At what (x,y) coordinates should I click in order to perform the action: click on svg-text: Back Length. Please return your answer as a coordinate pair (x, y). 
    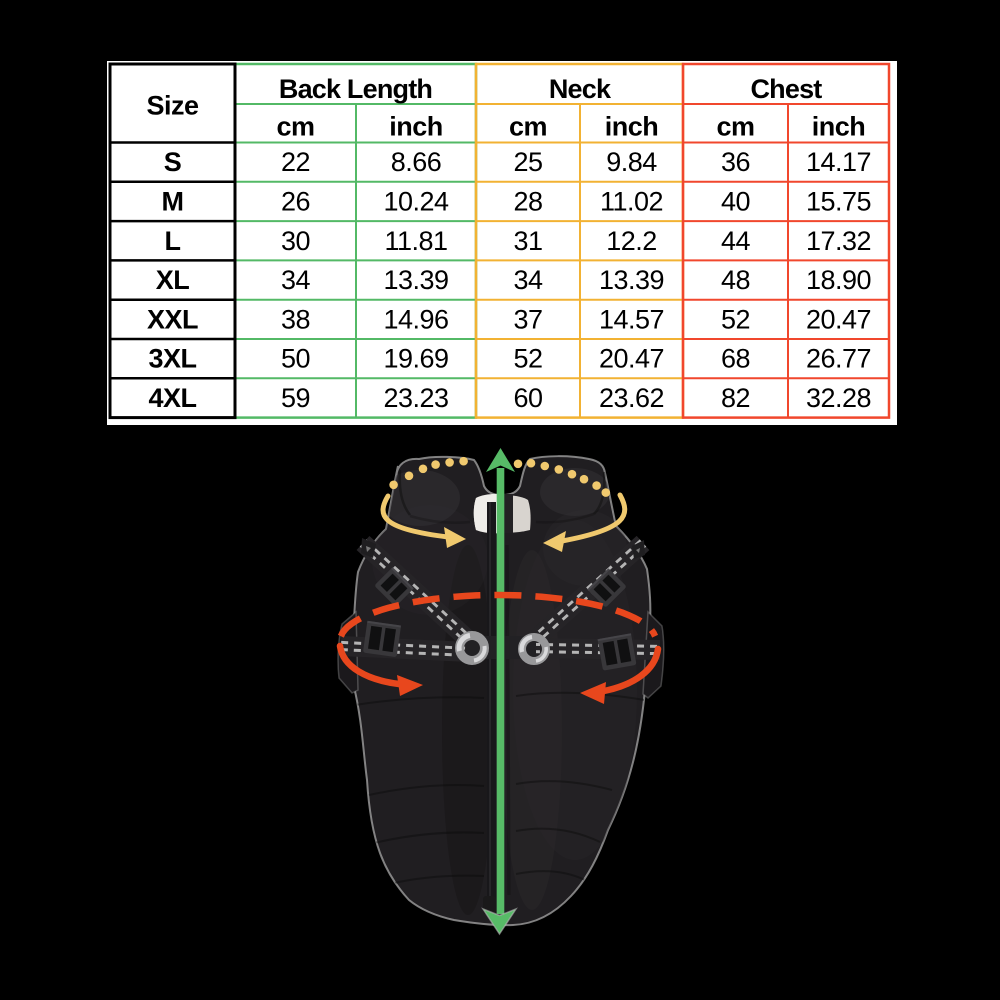
    Looking at the image, I should click on (355, 89).